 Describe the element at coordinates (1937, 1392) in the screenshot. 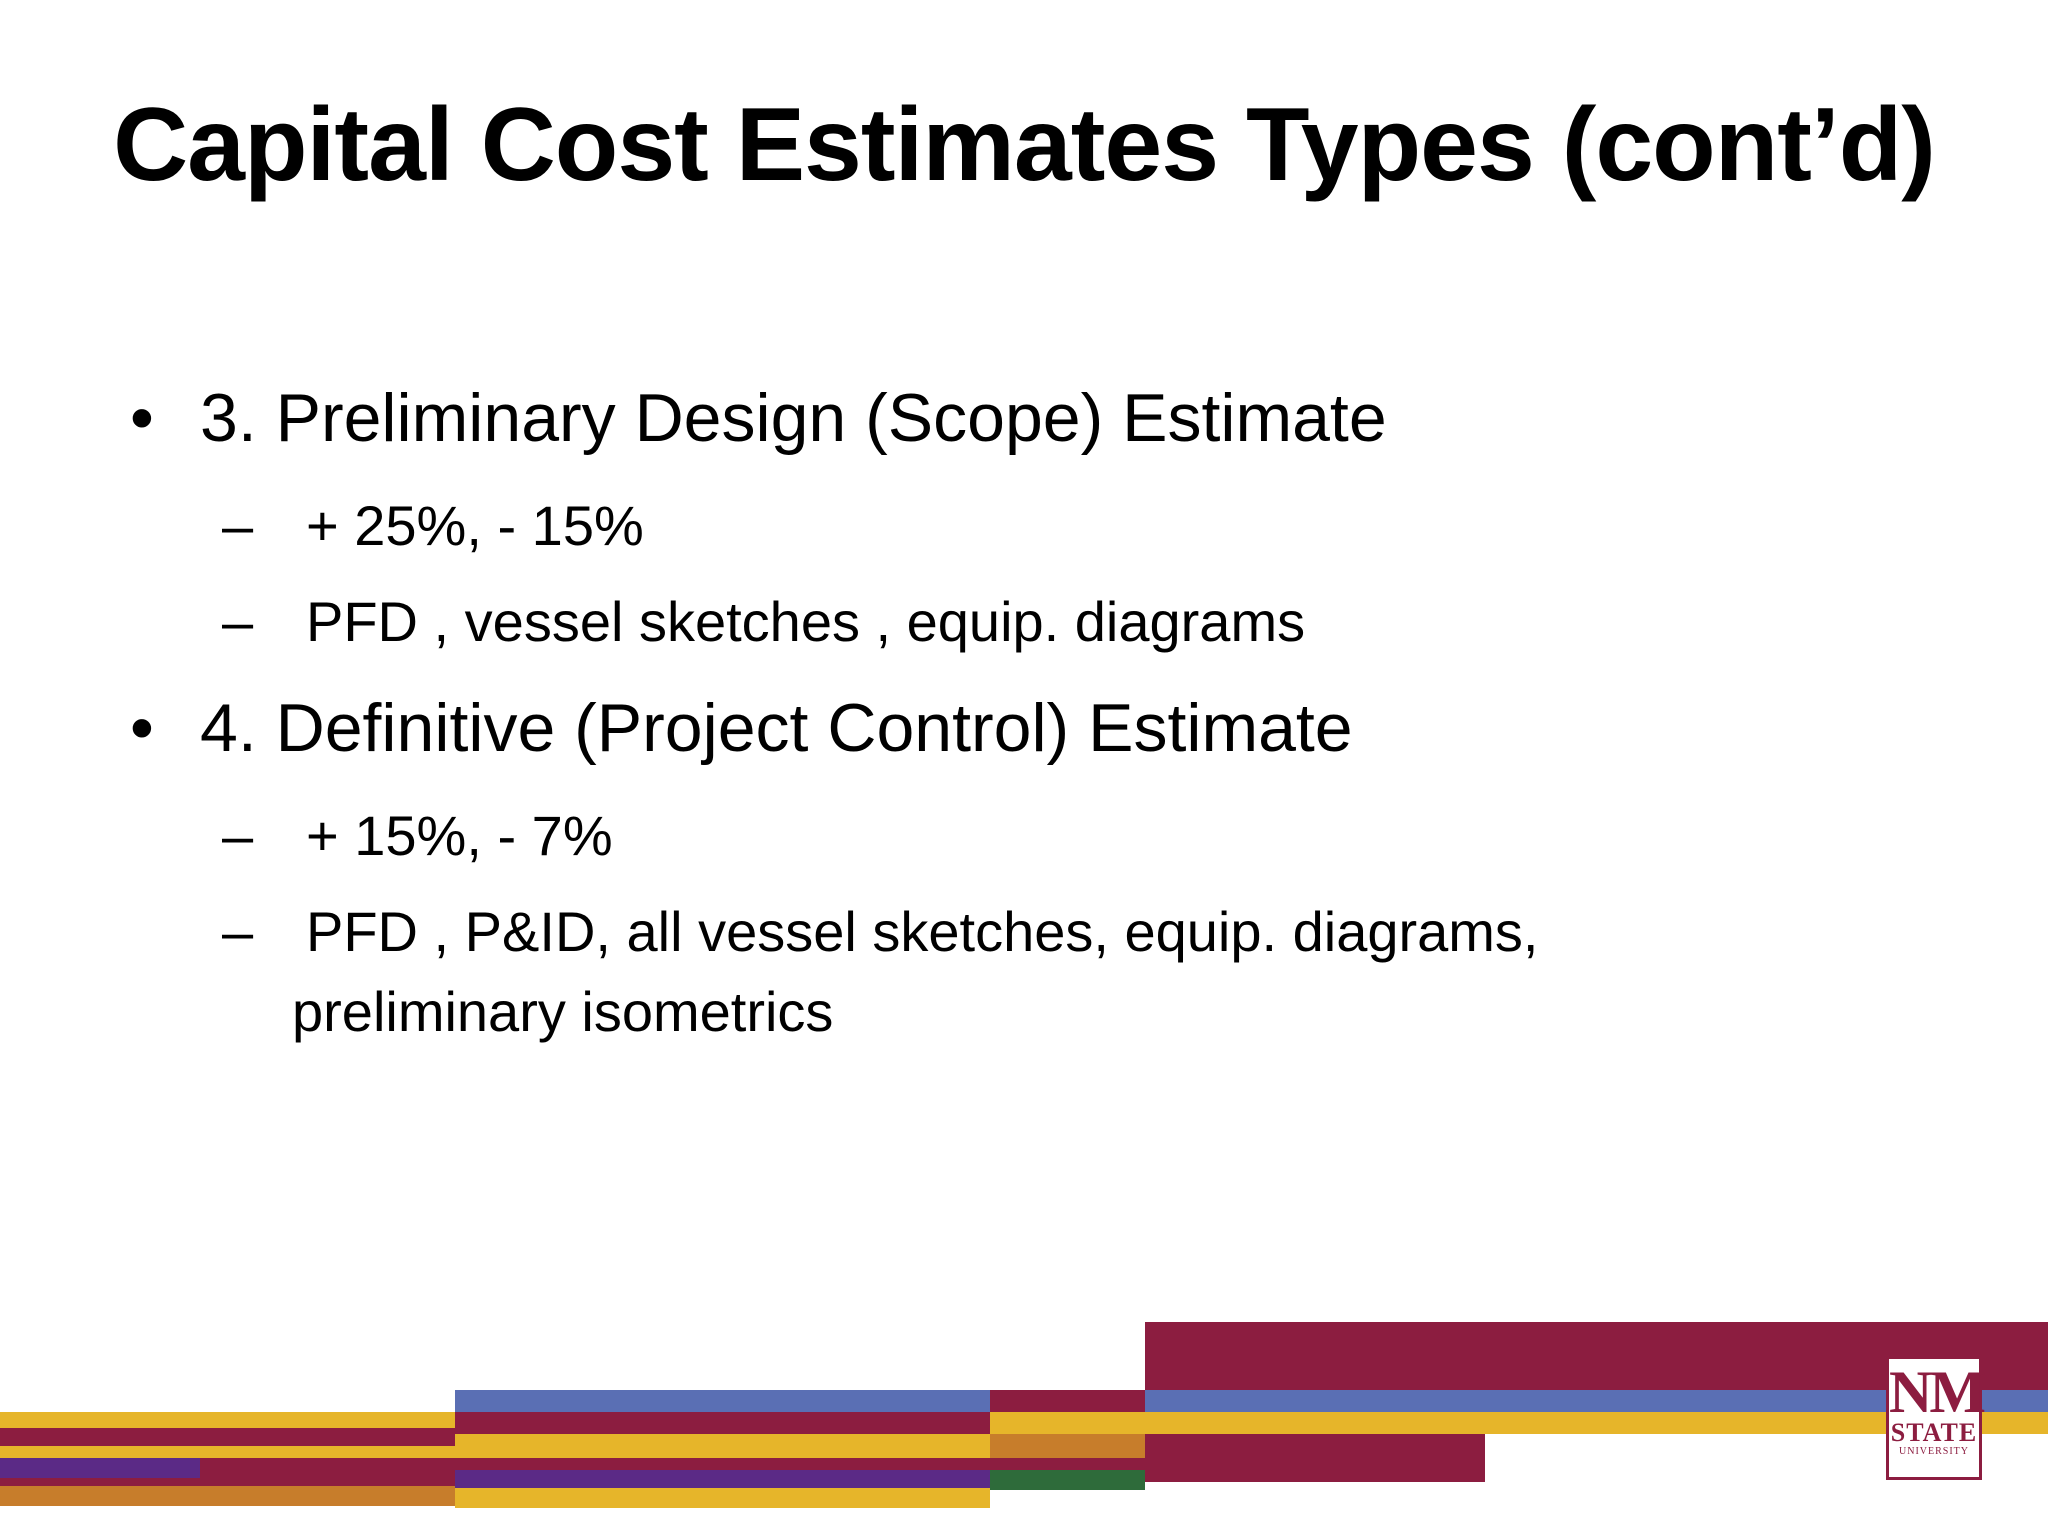

I see `logo-nm-text: NM` at that location.